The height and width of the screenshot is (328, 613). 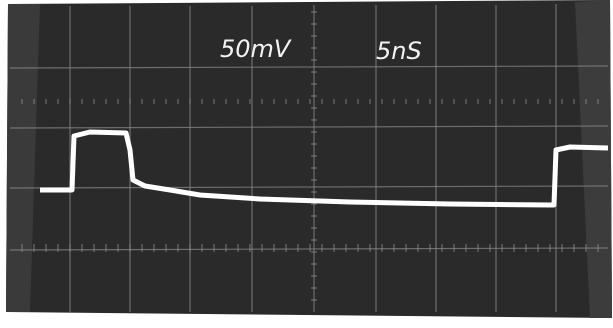 What do you see at coordinates (23, 158) in the screenshot?
I see `screen-vignette-left` at bounding box center [23, 158].